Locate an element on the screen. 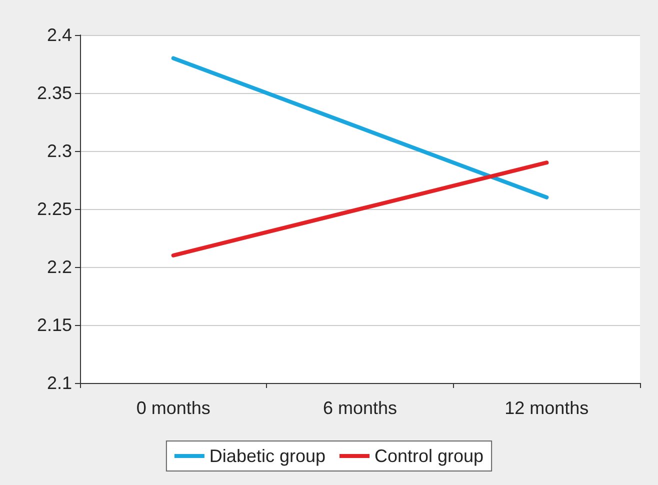  y-tick-label: 2.25 is located at coordinates (54, 209).